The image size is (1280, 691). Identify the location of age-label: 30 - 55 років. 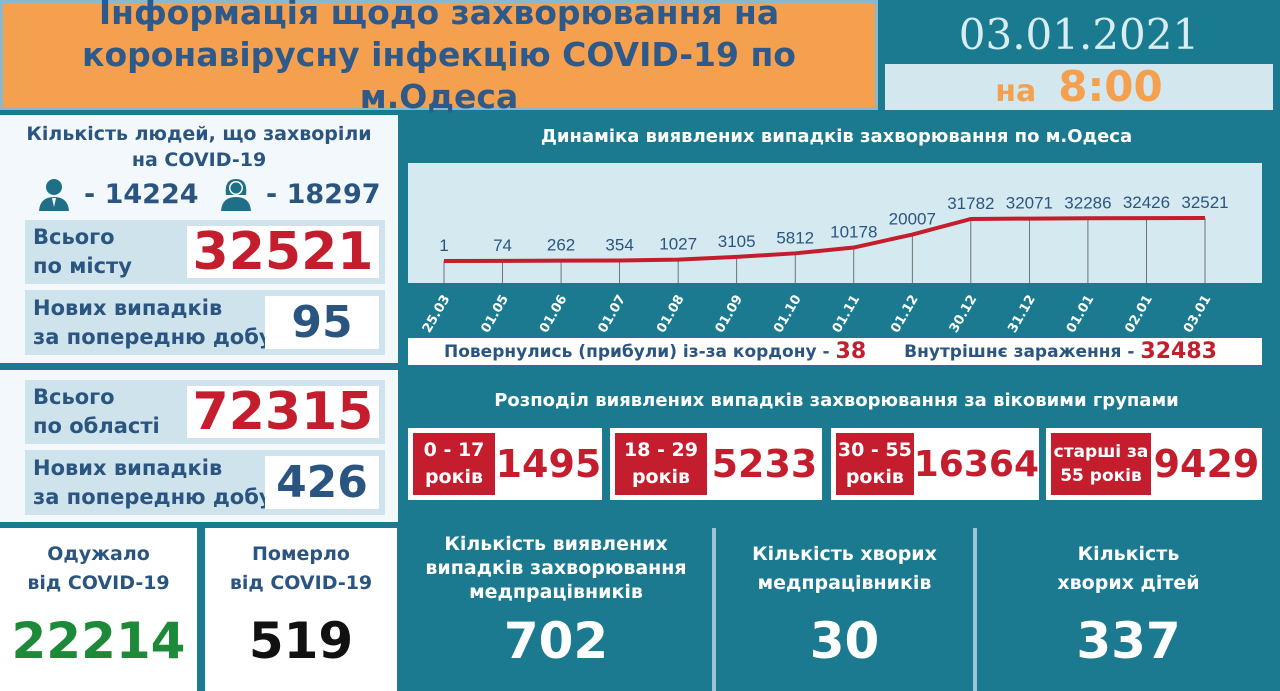
(875, 464).